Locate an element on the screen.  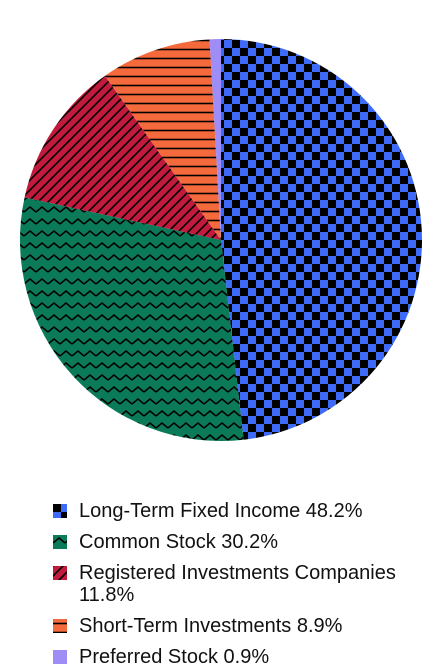
legend-item: Registered Investments Companies 11.8% is located at coordinates (238, 584).